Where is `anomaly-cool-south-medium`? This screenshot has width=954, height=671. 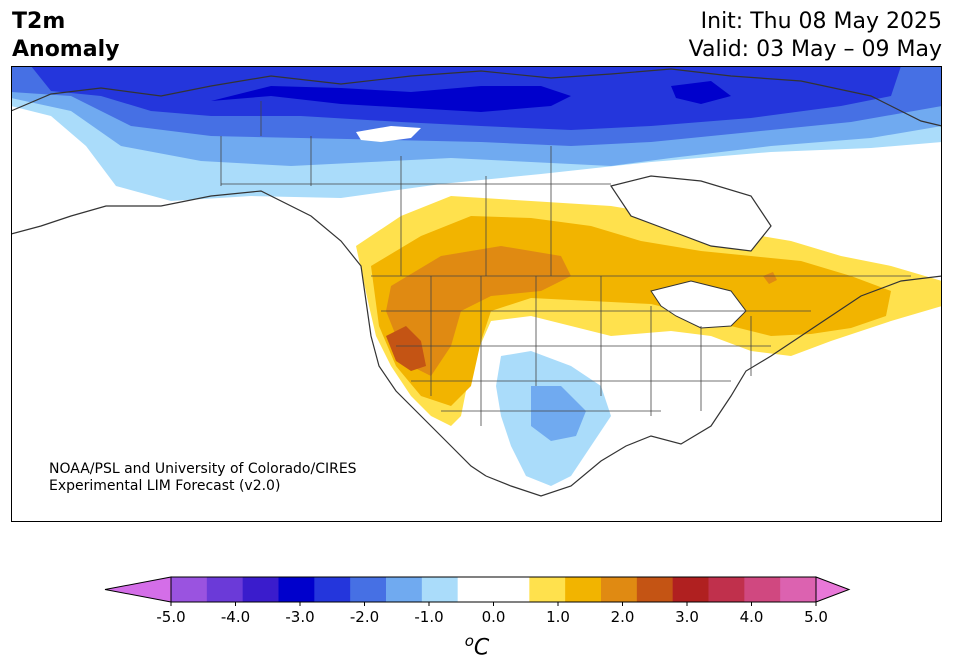
anomaly-cool-south-medium is located at coordinates (558, 413).